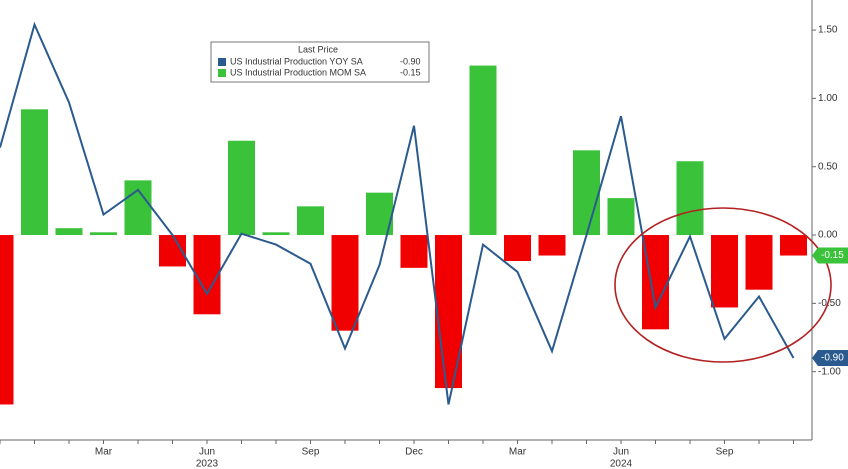 The image size is (848, 469). Describe the element at coordinates (410, 61) in the screenshot. I see `legend-value: -0.90` at that location.